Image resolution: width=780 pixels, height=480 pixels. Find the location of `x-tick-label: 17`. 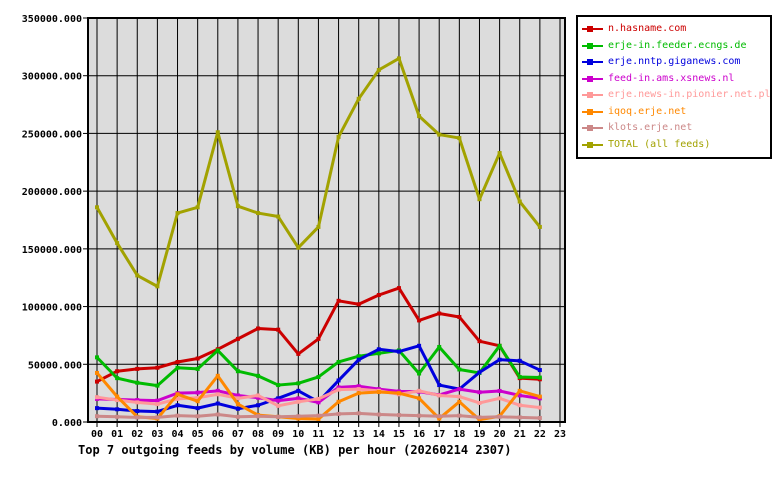

x-tick-label: 17 is located at coordinates (439, 434).